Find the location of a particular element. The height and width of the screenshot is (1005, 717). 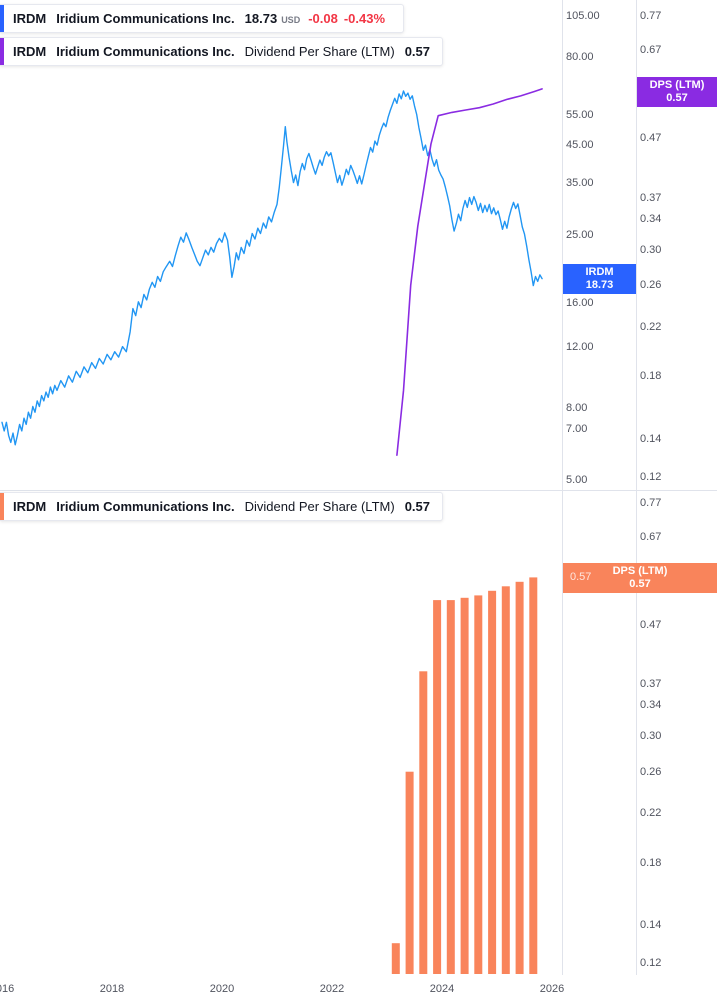

dps-axis-last-value-label-top: DPS (LTM) 0.57 is located at coordinates (677, 91).